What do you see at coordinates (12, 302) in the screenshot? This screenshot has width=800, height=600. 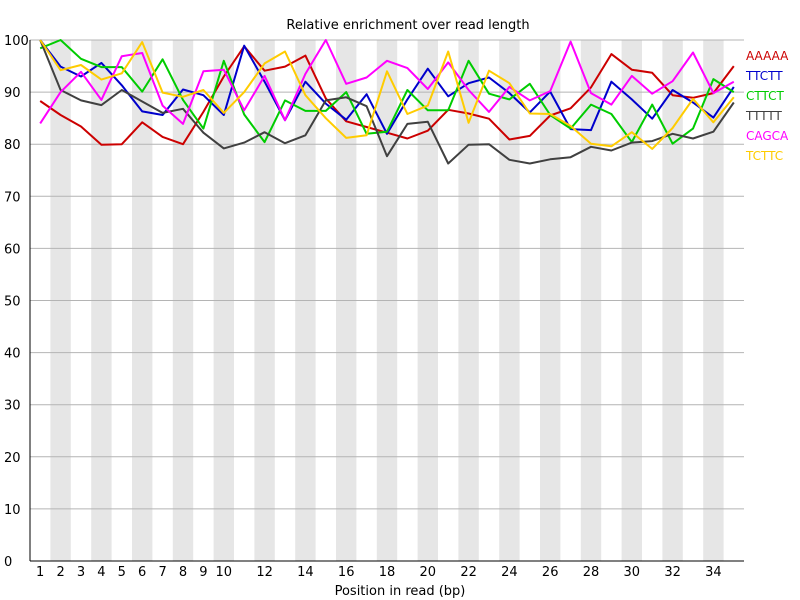 I see `y-tick-label-50: 50` at bounding box center [12, 302].